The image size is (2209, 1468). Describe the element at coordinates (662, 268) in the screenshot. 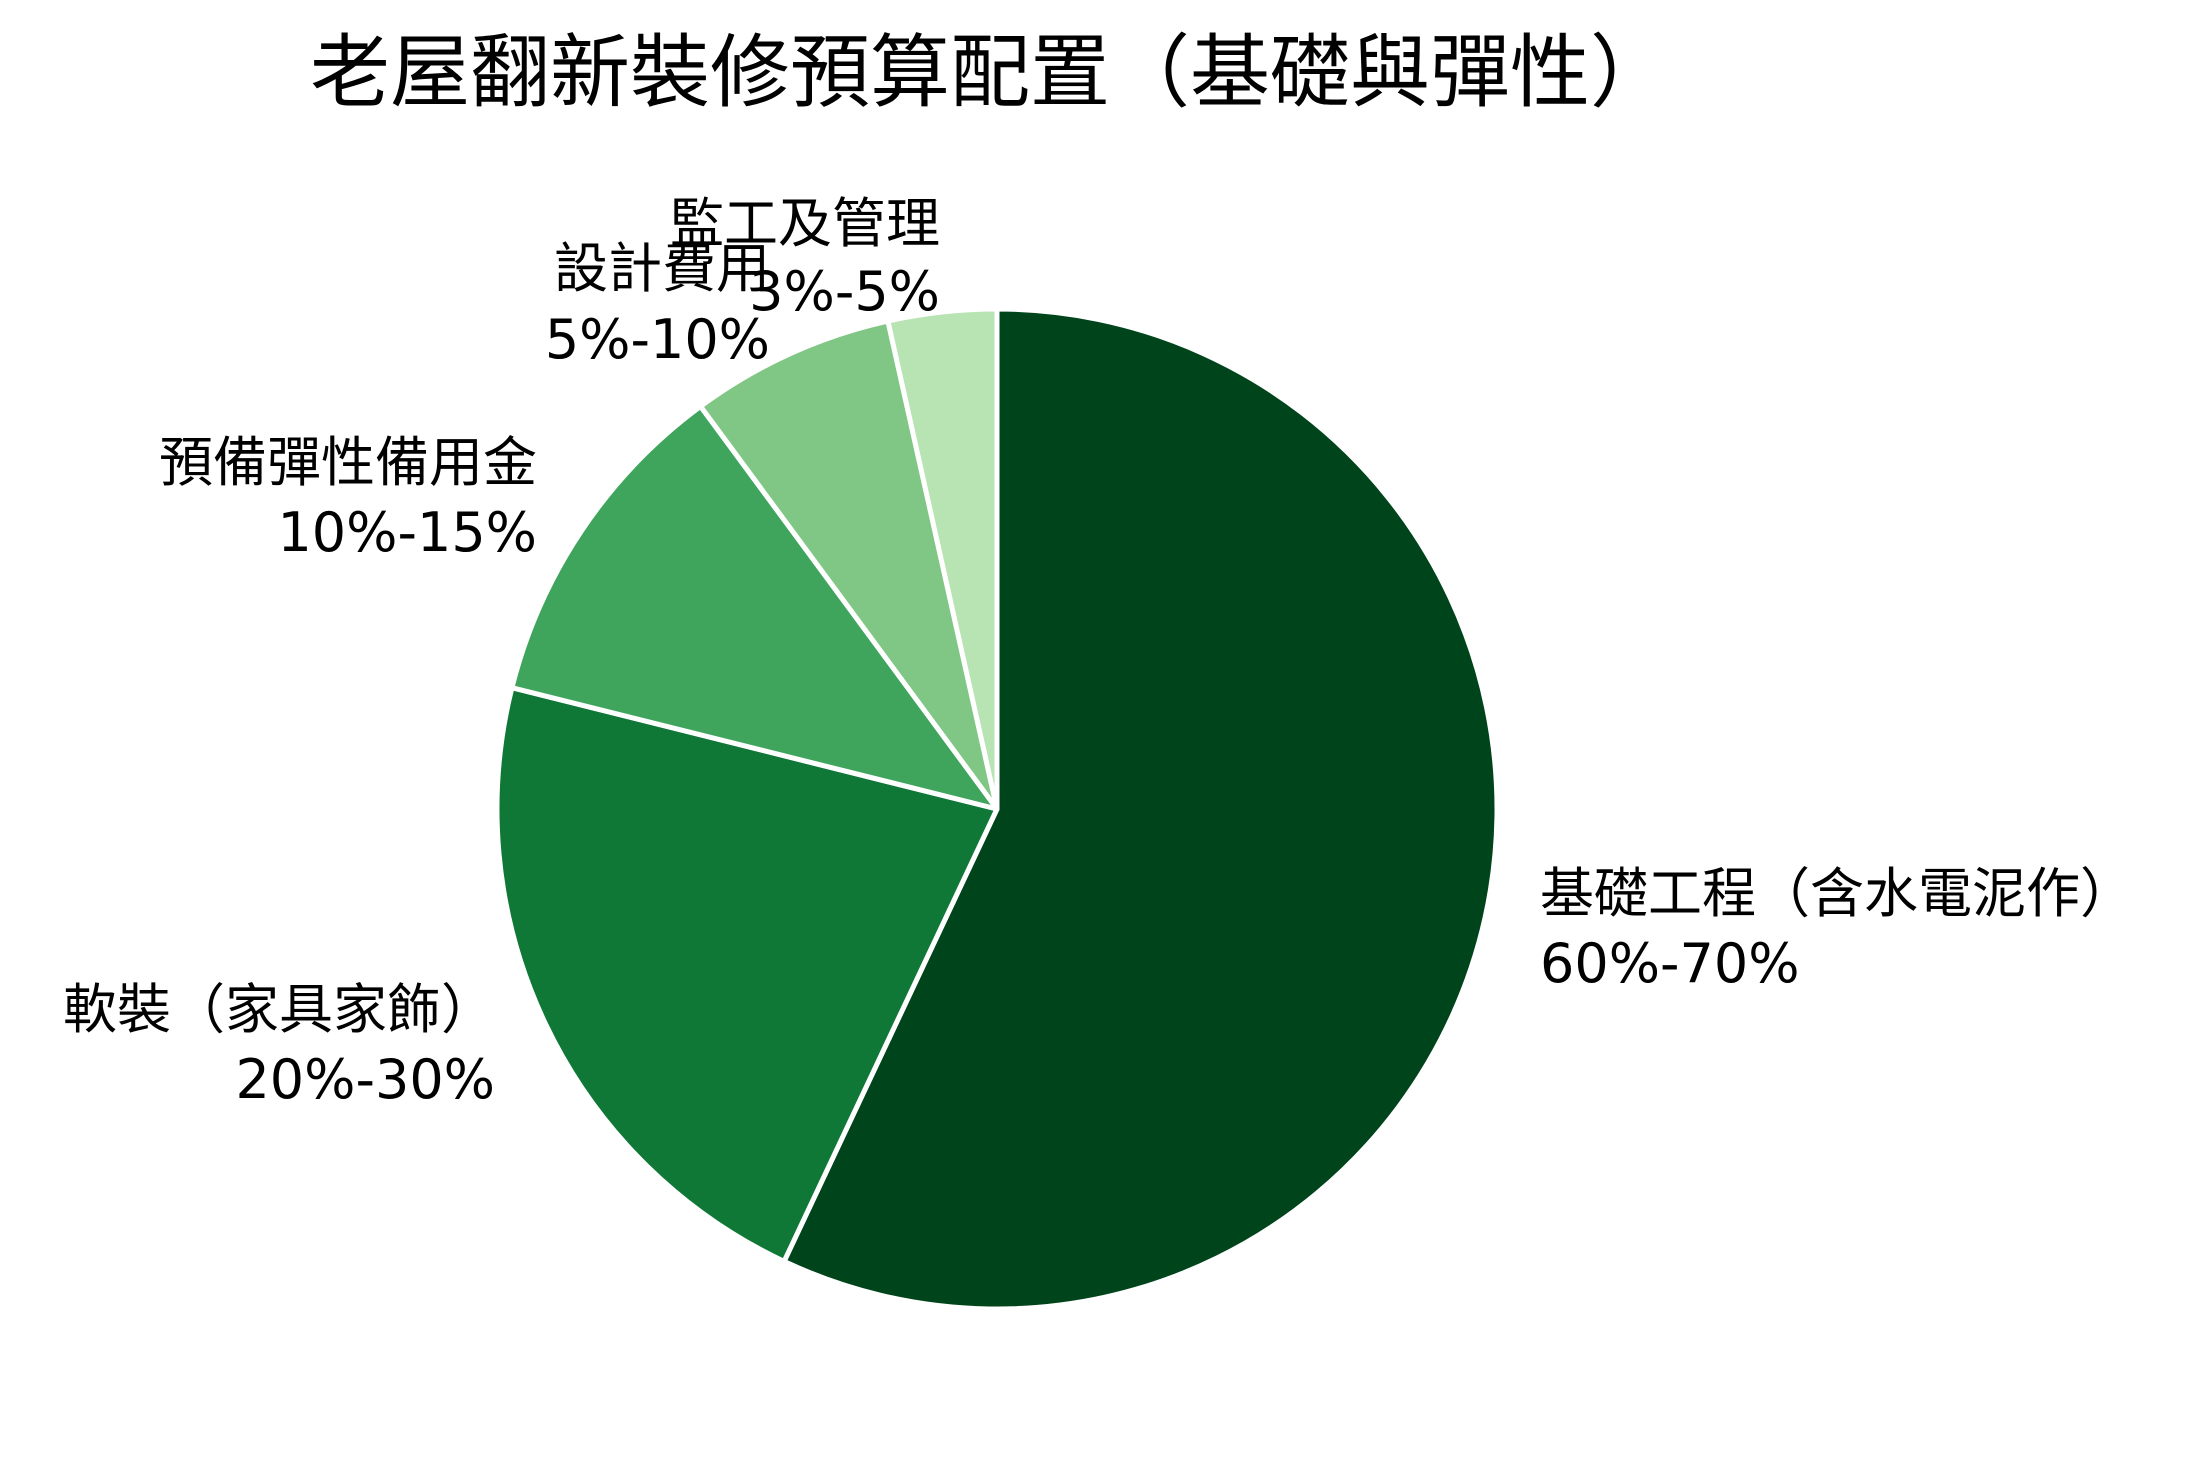

I see `label-name: 設計費用` at that location.